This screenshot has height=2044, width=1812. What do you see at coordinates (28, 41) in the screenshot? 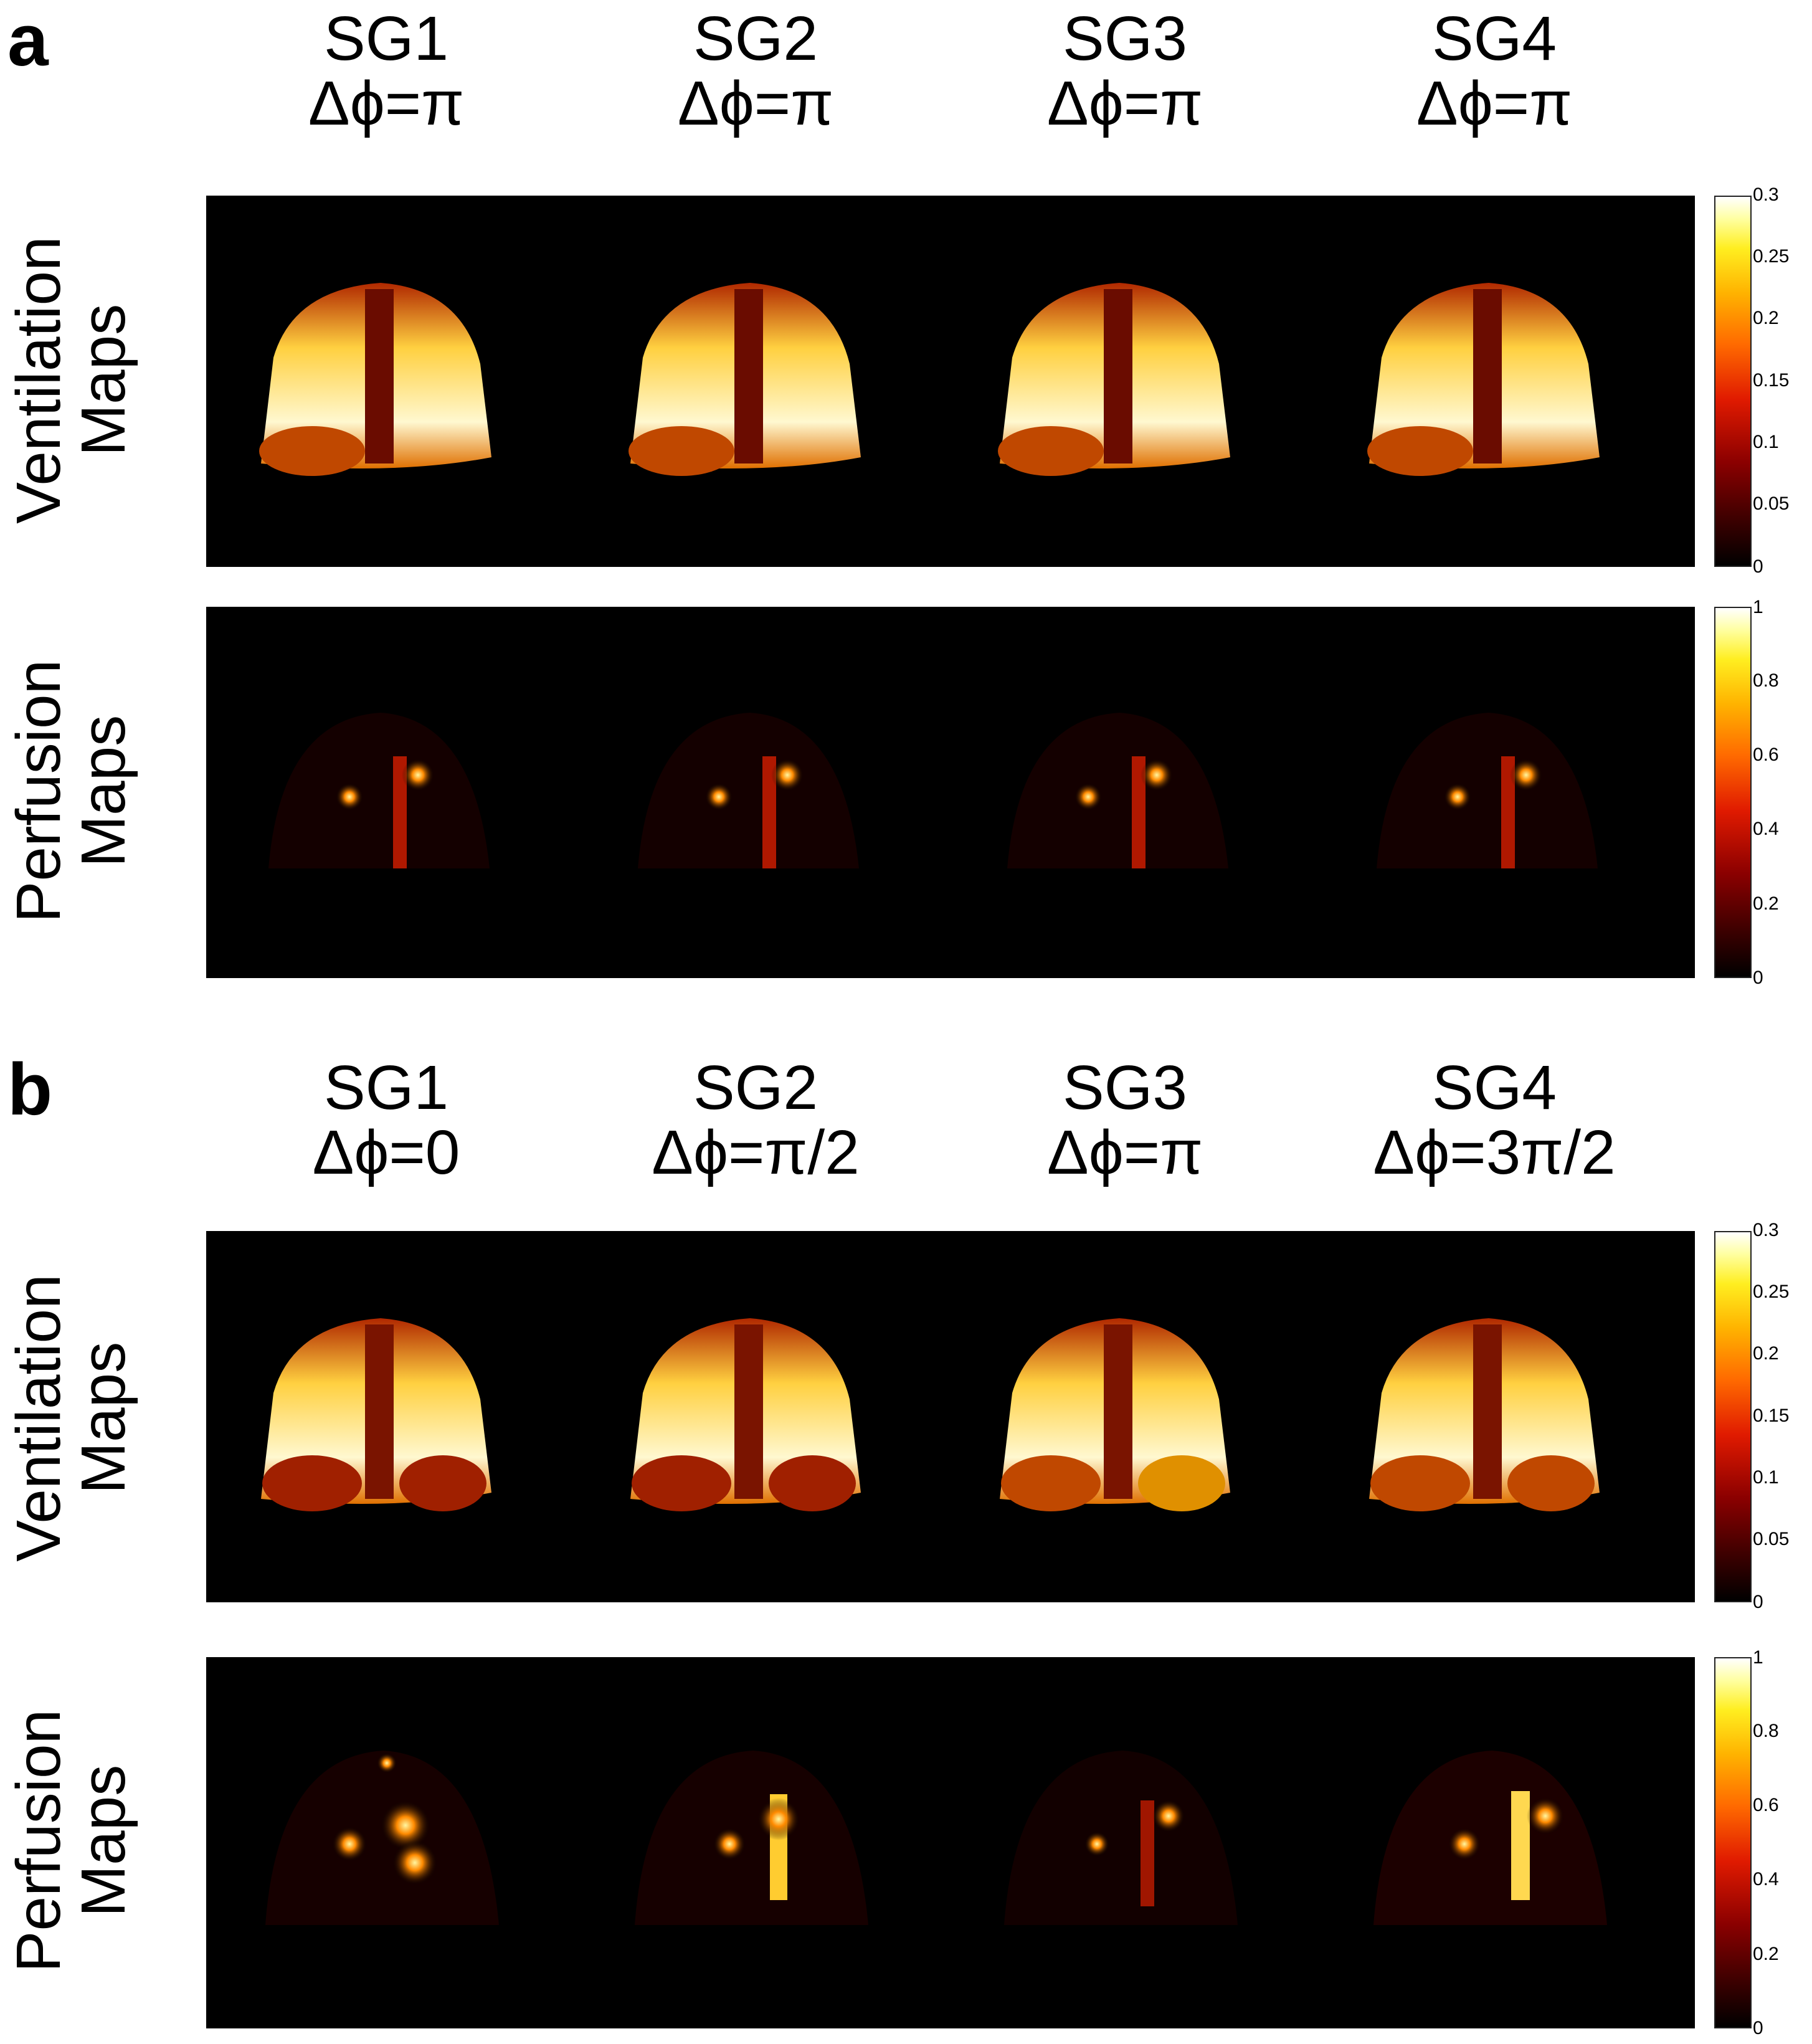
I see `panel-letter-a: a` at bounding box center [28, 41].